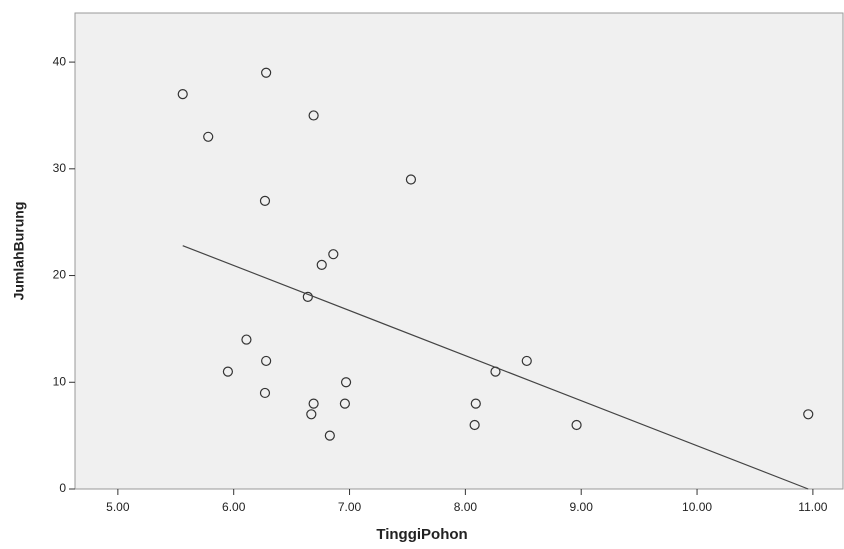  Describe the element at coordinates (60, 61) in the screenshot. I see `y-tick-label: 40` at that location.